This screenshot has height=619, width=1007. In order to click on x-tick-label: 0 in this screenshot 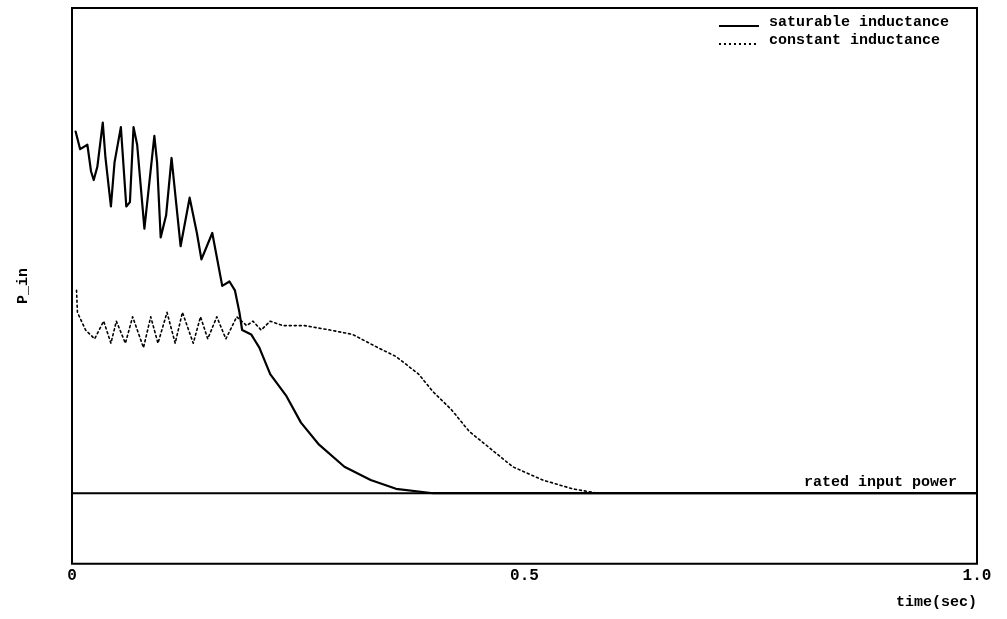, I will do `click(72, 576)`.